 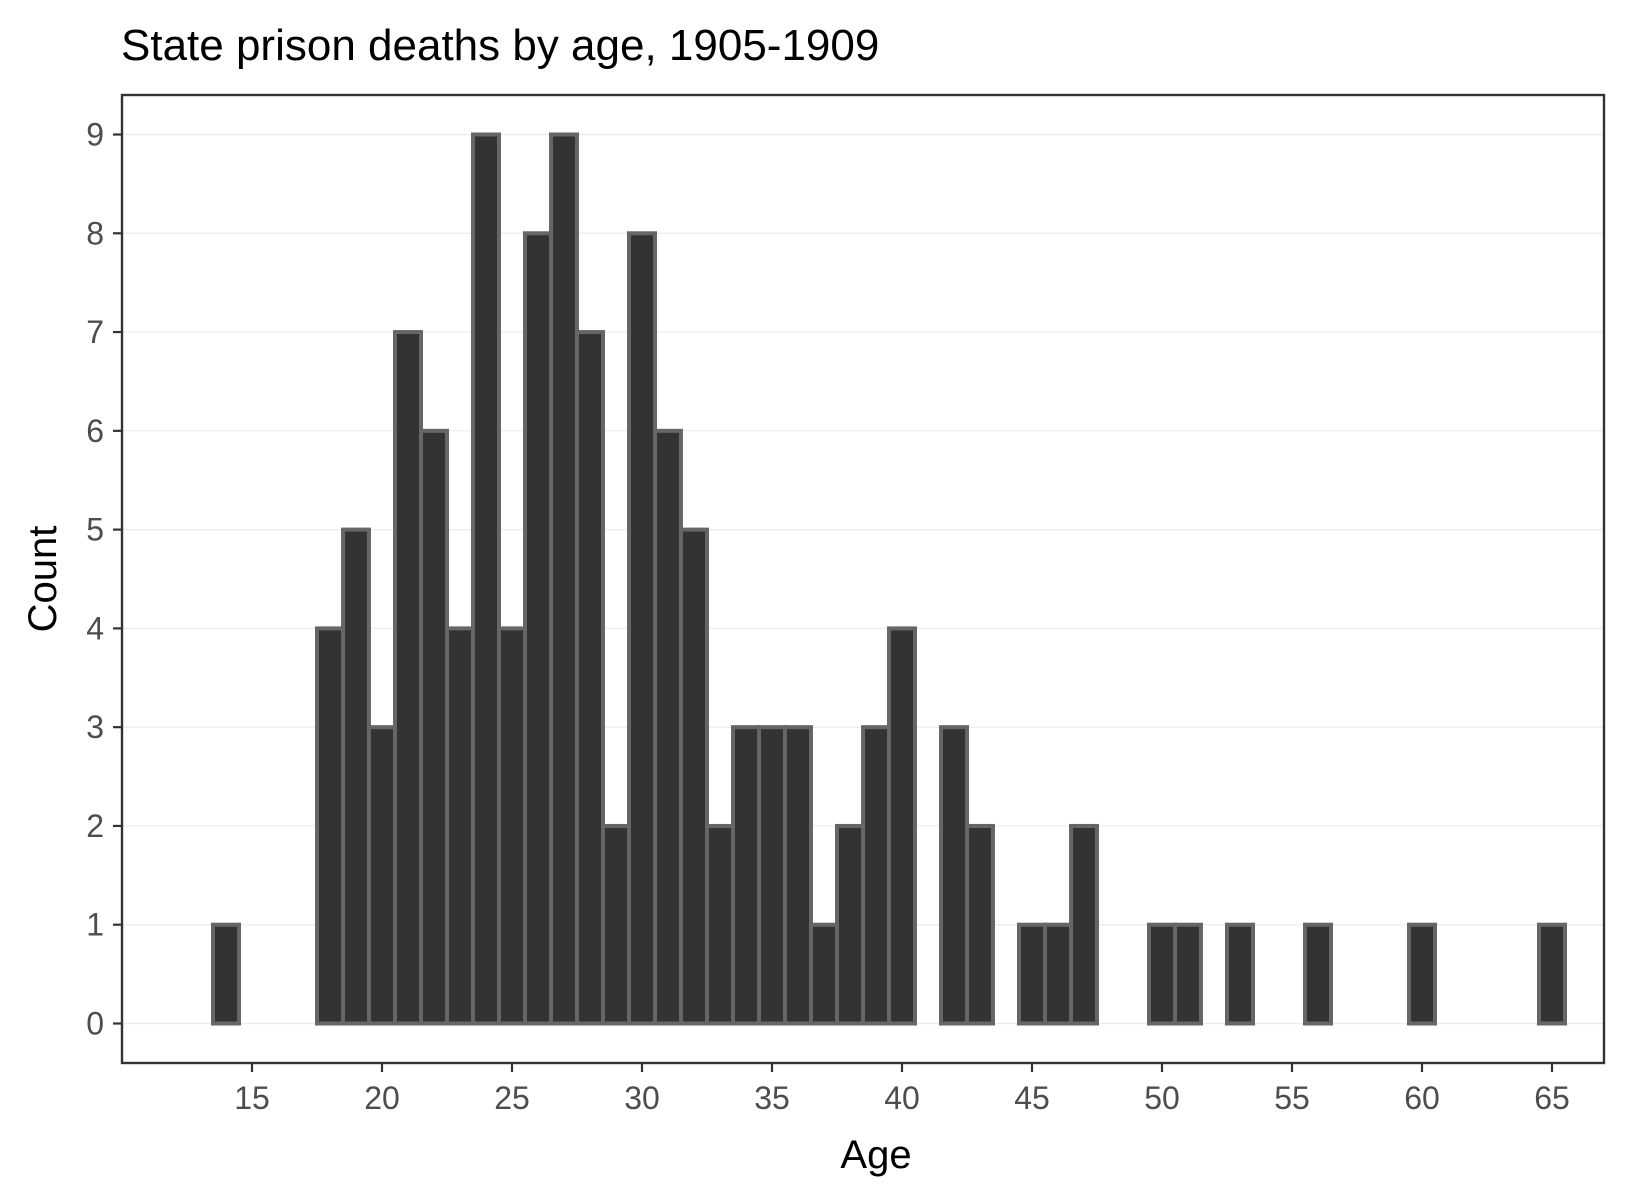 What do you see at coordinates (95, 332) in the screenshot?
I see `y-tick-label: 7` at bounding box center [95, 332].